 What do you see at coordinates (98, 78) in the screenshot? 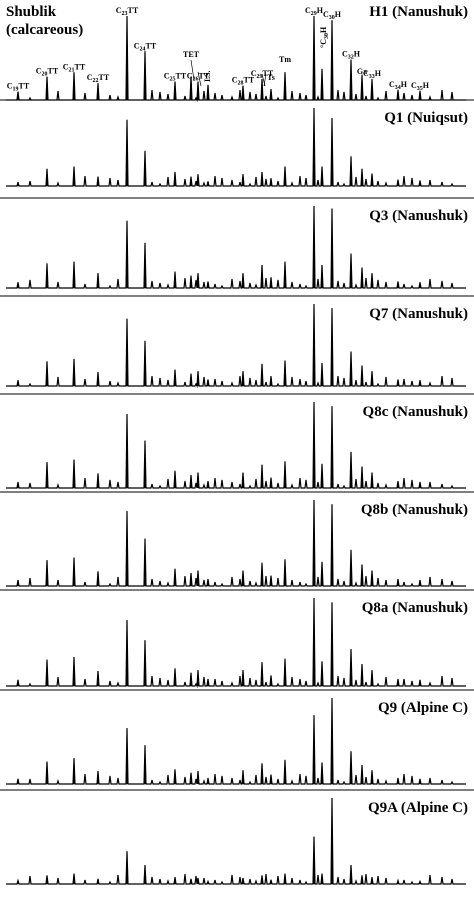
I see `peak-label: C22TT` at bounding box center [98, 78].